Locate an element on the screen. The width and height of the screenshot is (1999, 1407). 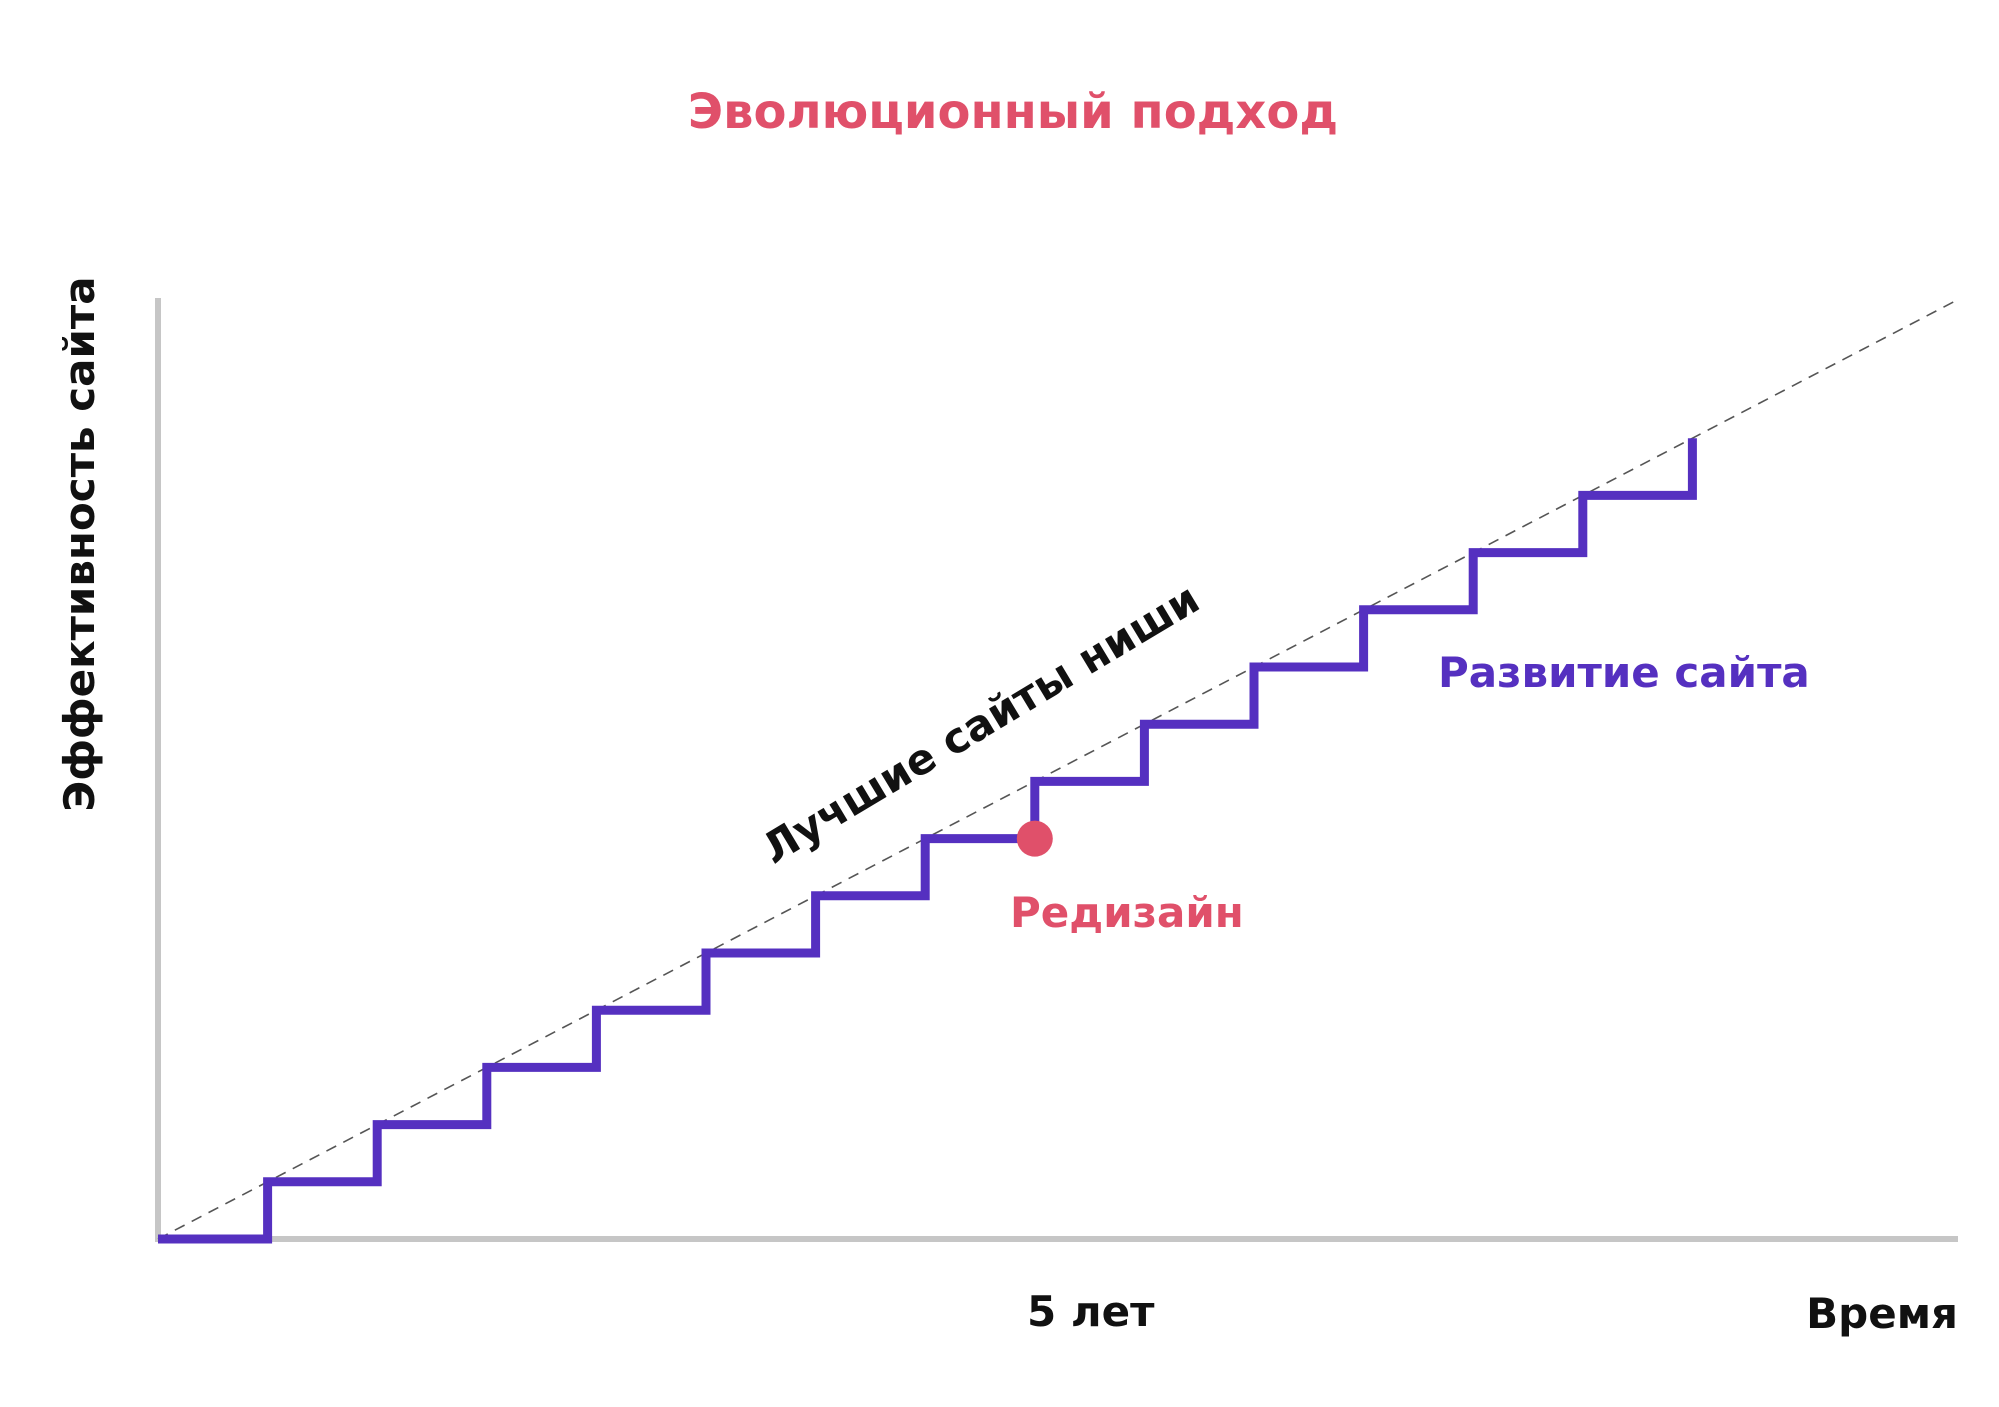
y-axis-label: Эффективность сайта is located at coordinates (79, 543).